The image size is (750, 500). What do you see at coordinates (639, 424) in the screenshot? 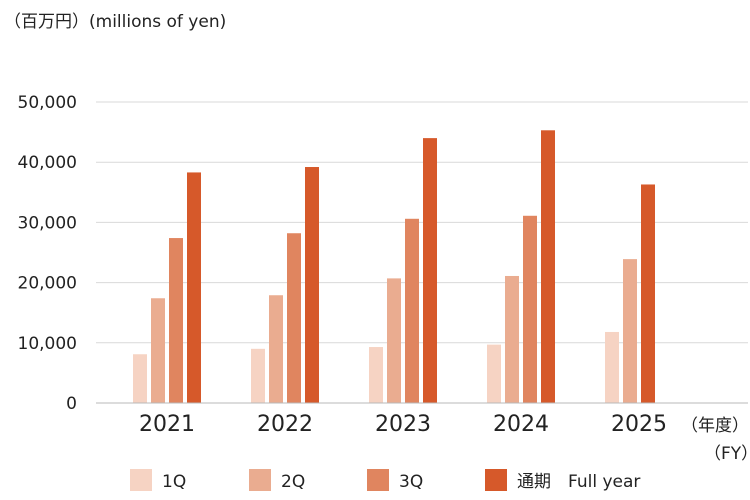
I see `x-category-label: 2025` at bounding box center [639, 424].